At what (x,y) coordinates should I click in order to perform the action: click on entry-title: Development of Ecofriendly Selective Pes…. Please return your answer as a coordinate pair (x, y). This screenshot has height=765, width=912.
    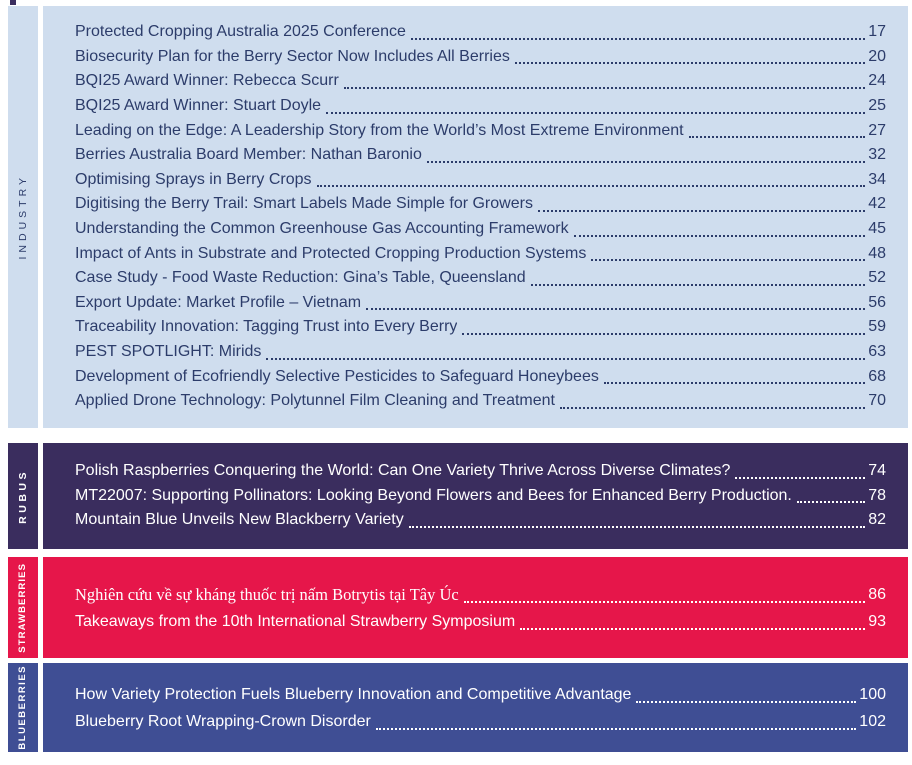
    Looking at the image, I should click on (337, 376).